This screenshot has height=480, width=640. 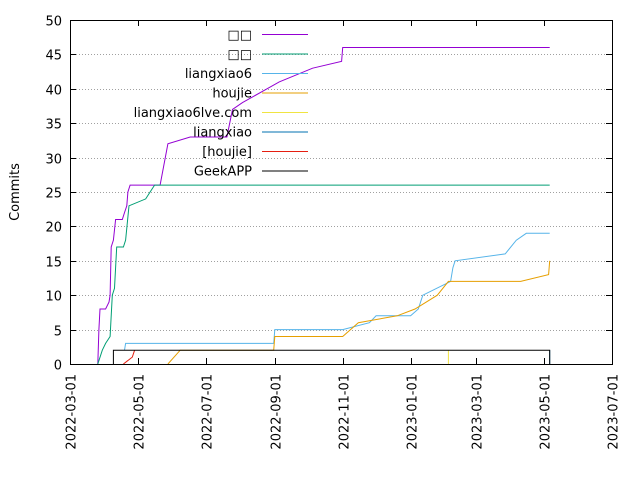 I want to click on legend-label: liangxiao, so click(x=222, y=133).